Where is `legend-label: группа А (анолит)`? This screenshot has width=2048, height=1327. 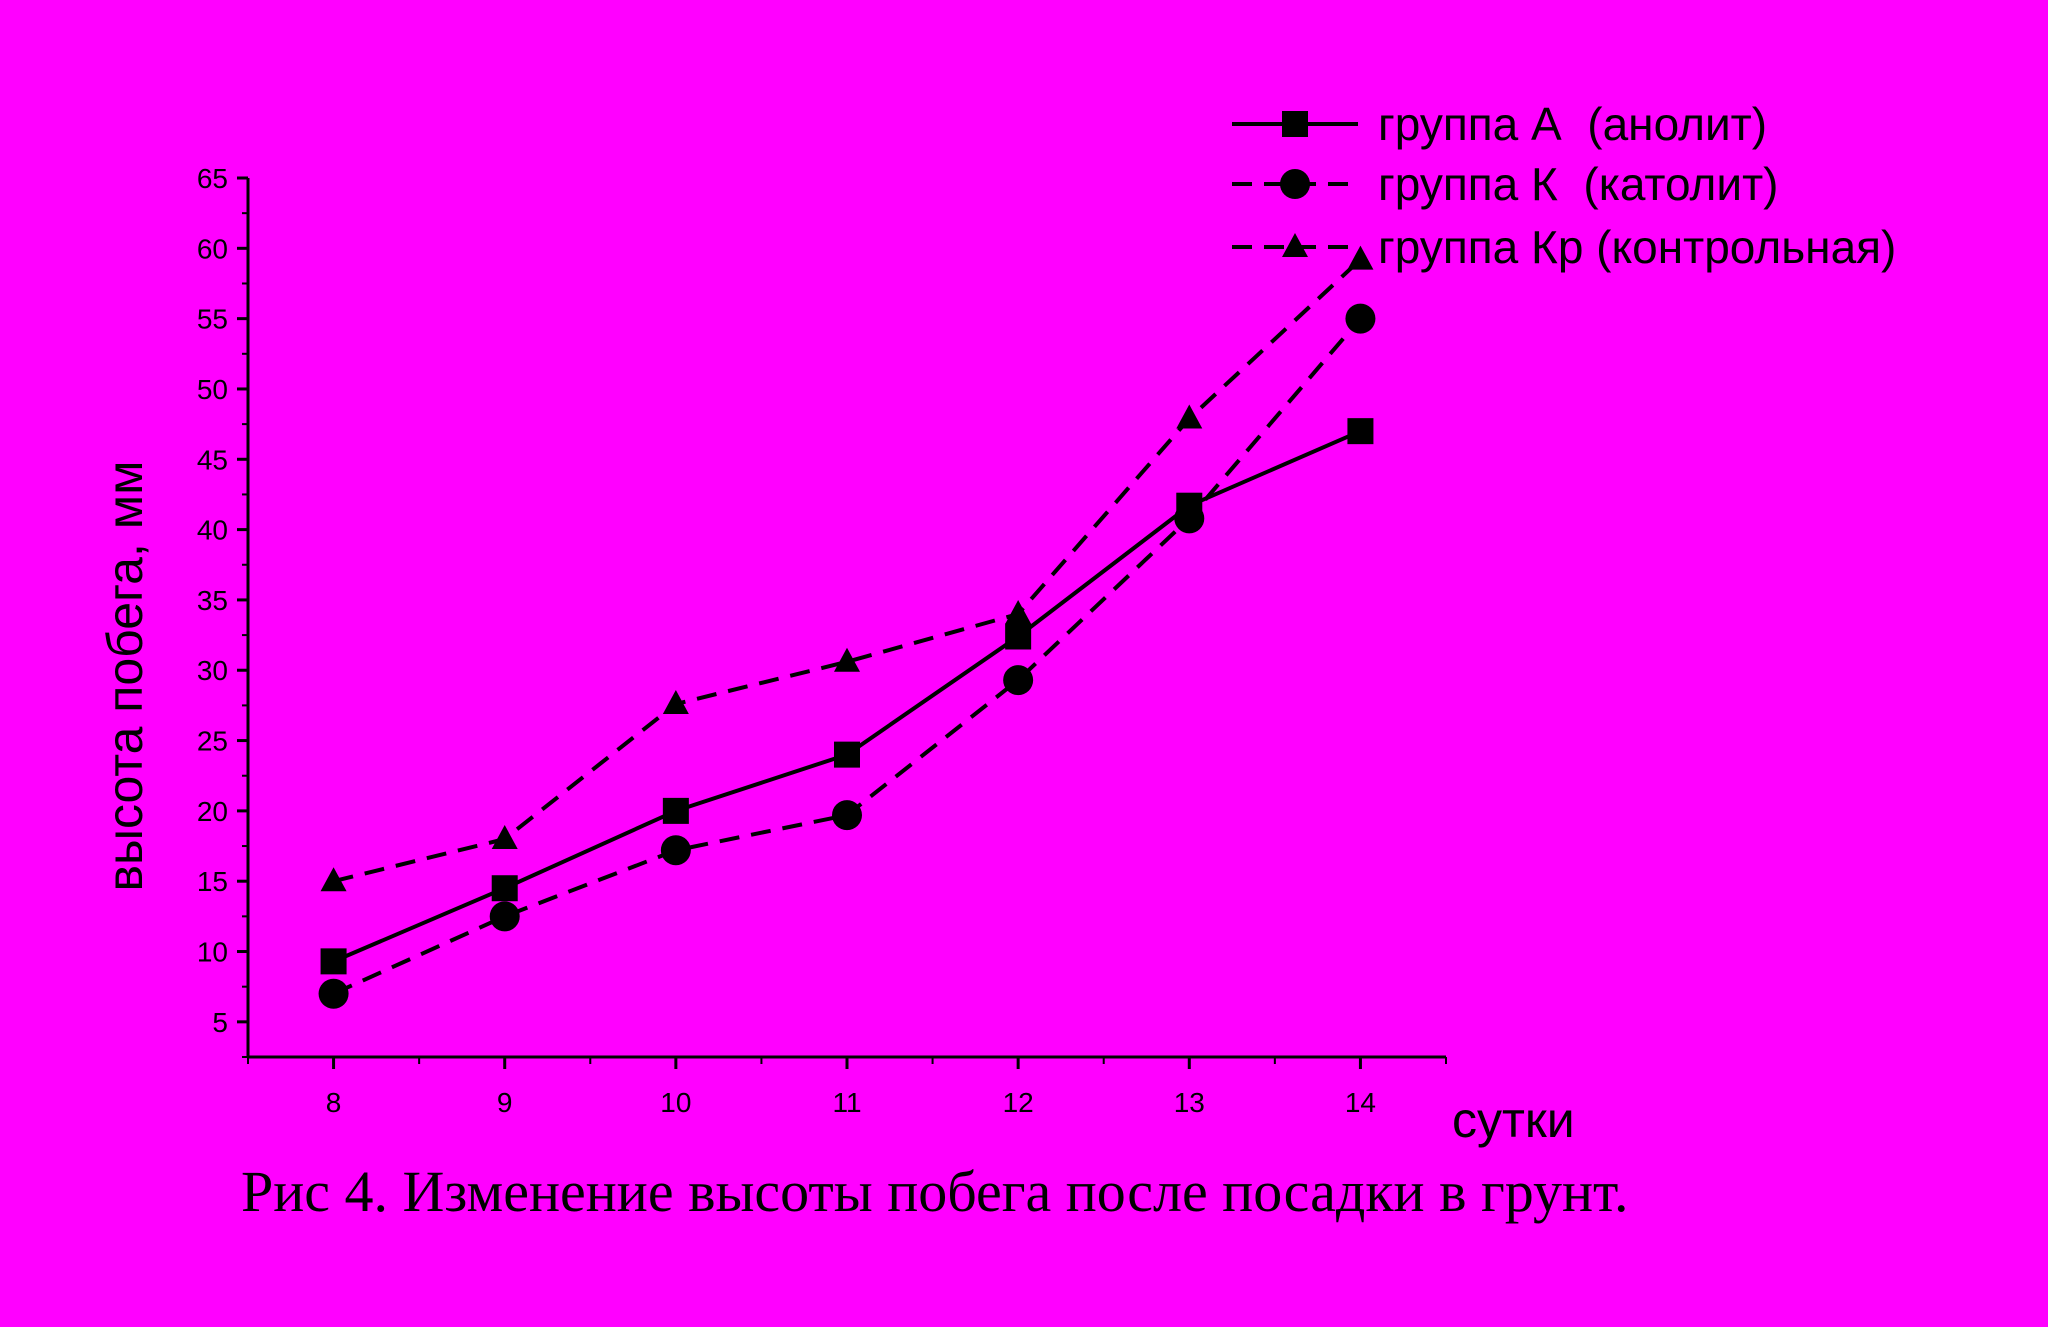 legend-label: группа А (анолит) is located at coordinates (1572, 124).